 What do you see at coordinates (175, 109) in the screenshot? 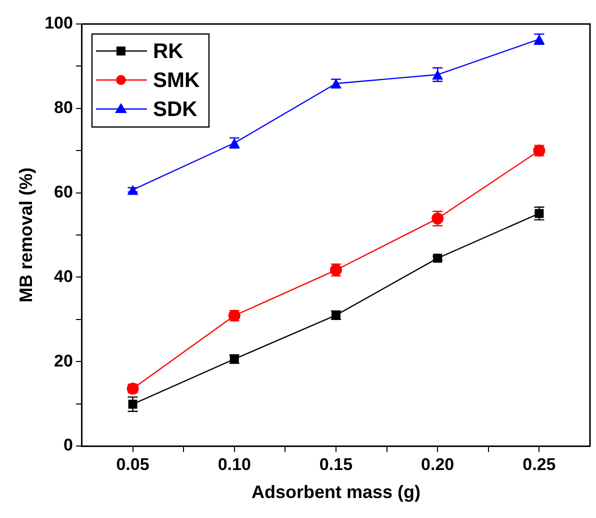
I see `legend-label: SDK` at bounding box center [175, 109].